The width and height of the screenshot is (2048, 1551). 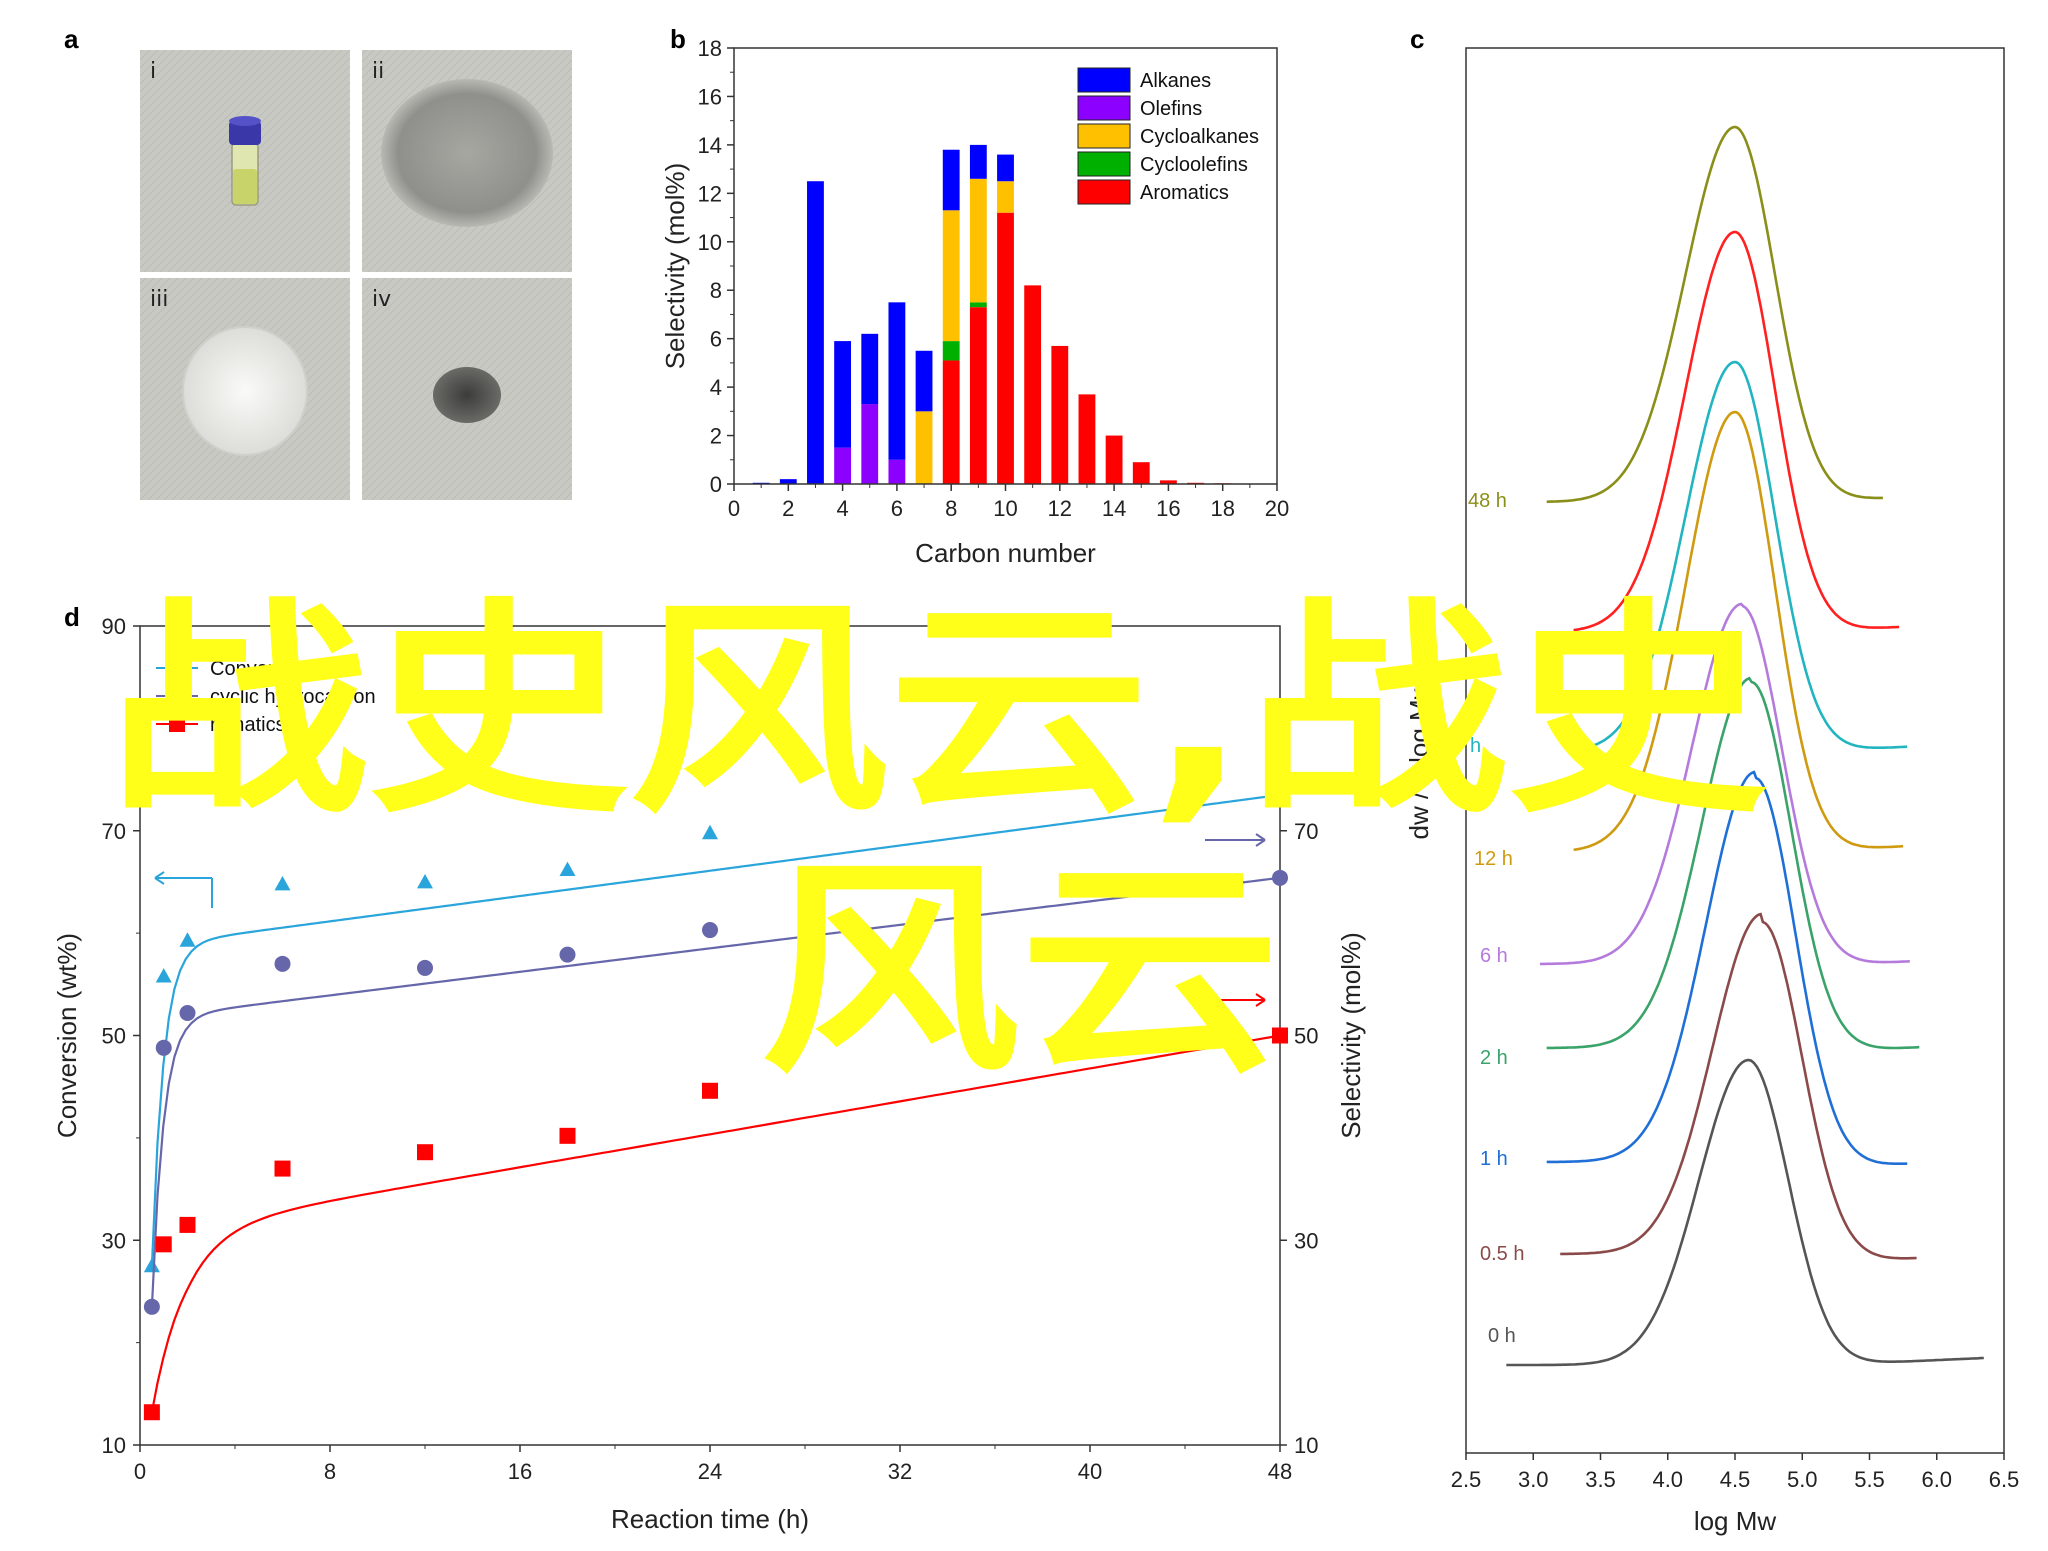 I want to click on photo-white-pellet: iii, so click(x=245, y=389).